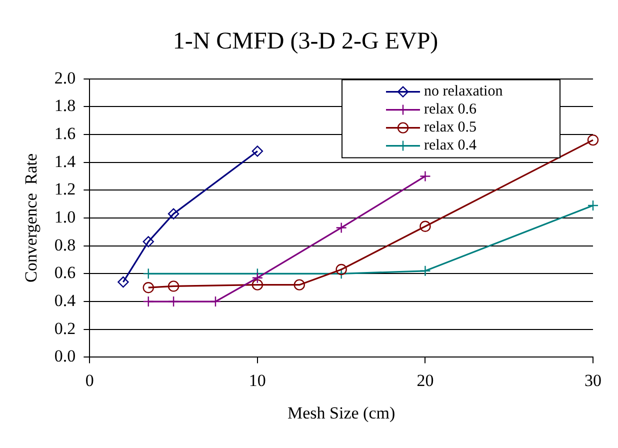  Describe the element at coordinates (257, 380) in the screenshot. I see `x-tick-label: 10` at that location.